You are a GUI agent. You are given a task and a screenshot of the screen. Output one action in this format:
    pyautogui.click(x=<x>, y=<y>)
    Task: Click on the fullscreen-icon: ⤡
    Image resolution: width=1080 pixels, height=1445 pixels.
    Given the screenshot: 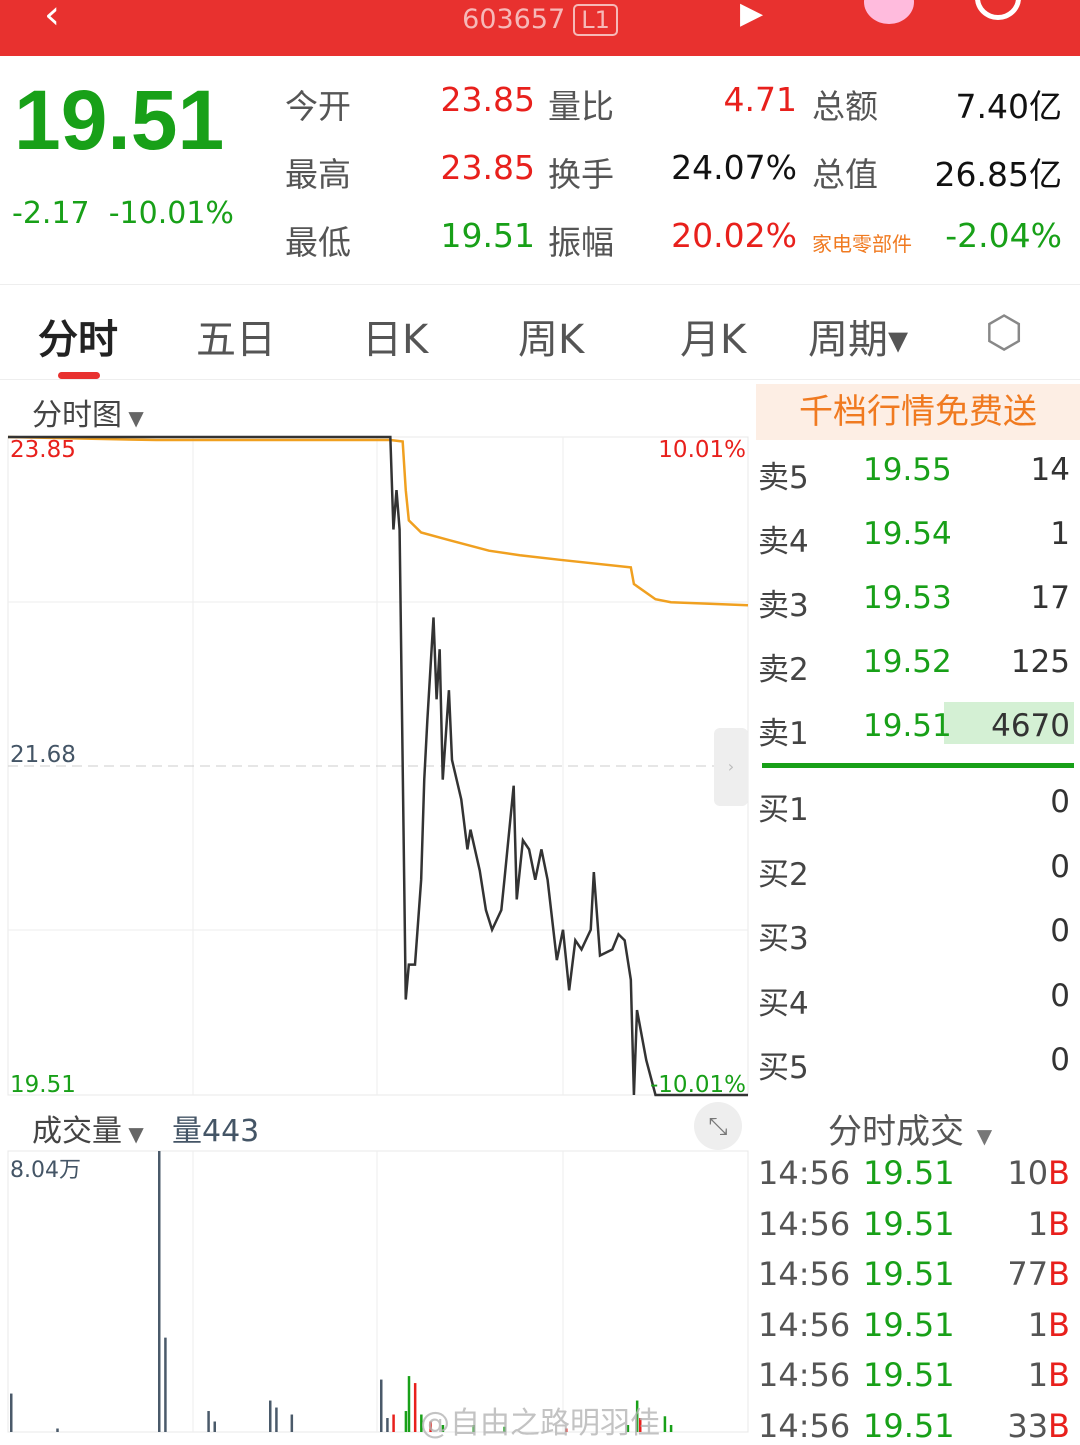 What is the action you would take?
    pyautogui.click(x=718, y=1126)
    